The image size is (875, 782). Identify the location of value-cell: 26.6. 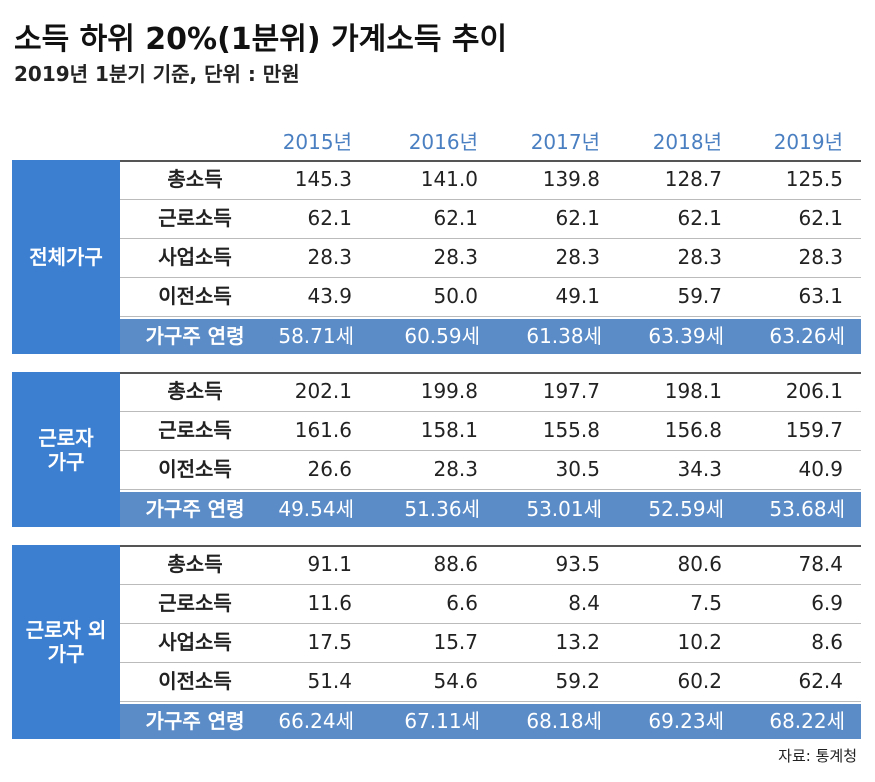
(329, 469).